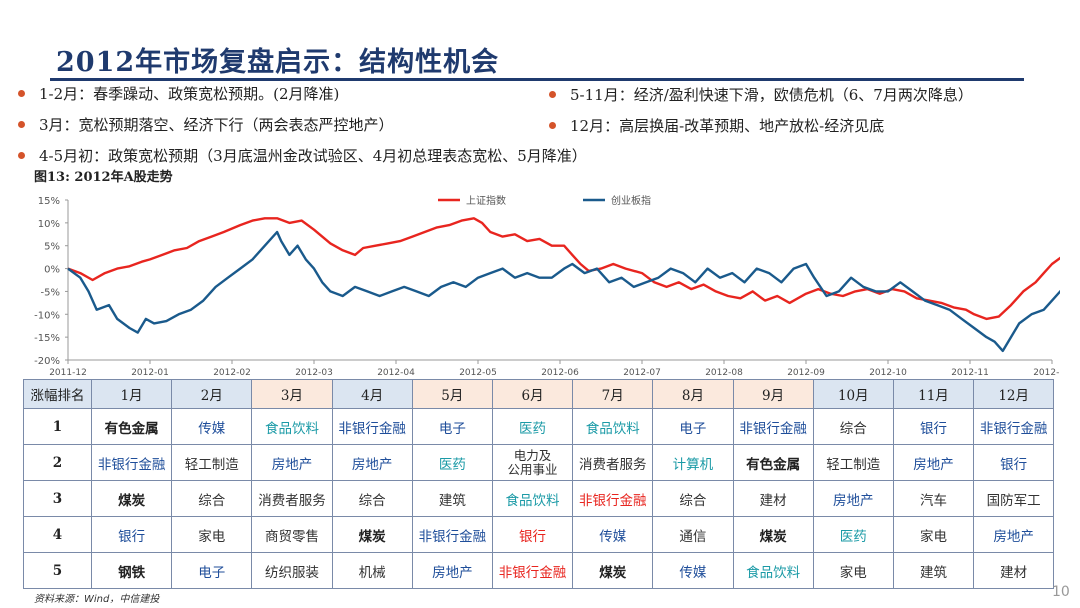  I want to click on x-tick-label: 2012-12, so click(1046, 373).